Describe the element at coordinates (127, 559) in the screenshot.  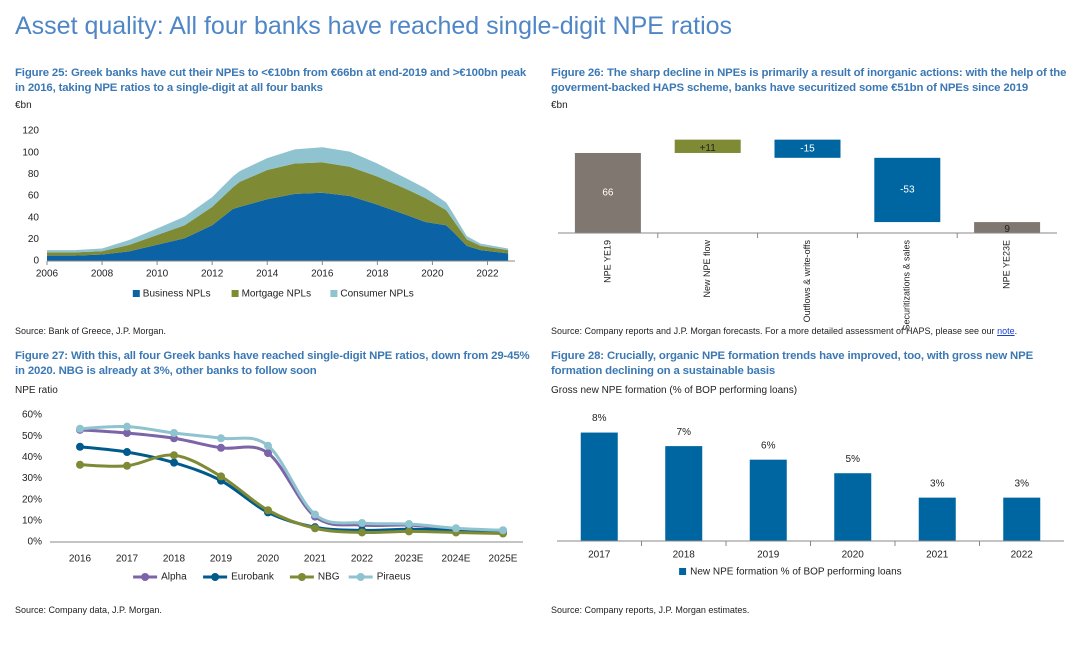
I see `x-tick-label: 2017` at that location.